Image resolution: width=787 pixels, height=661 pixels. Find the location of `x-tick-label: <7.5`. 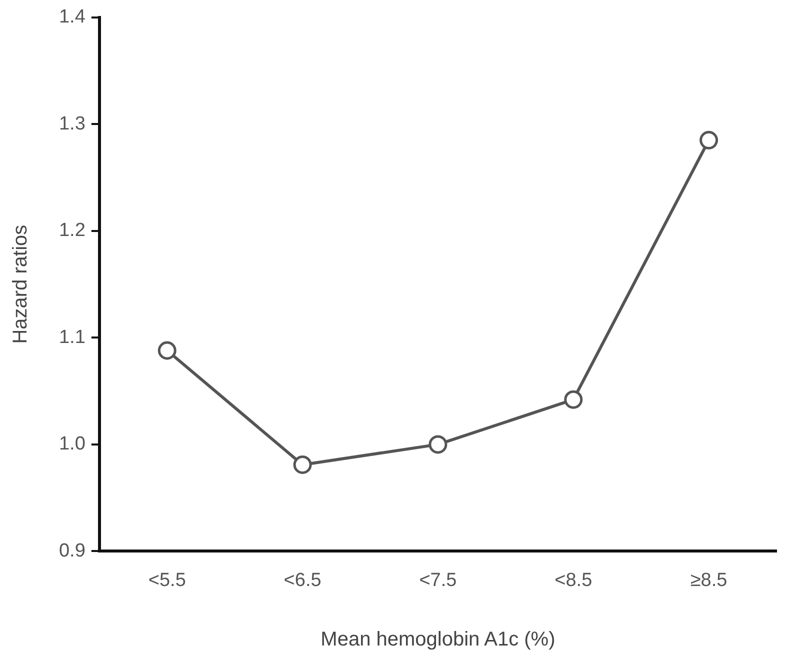

x-tick-label: <7.5 is located at coordinates (438, 580).